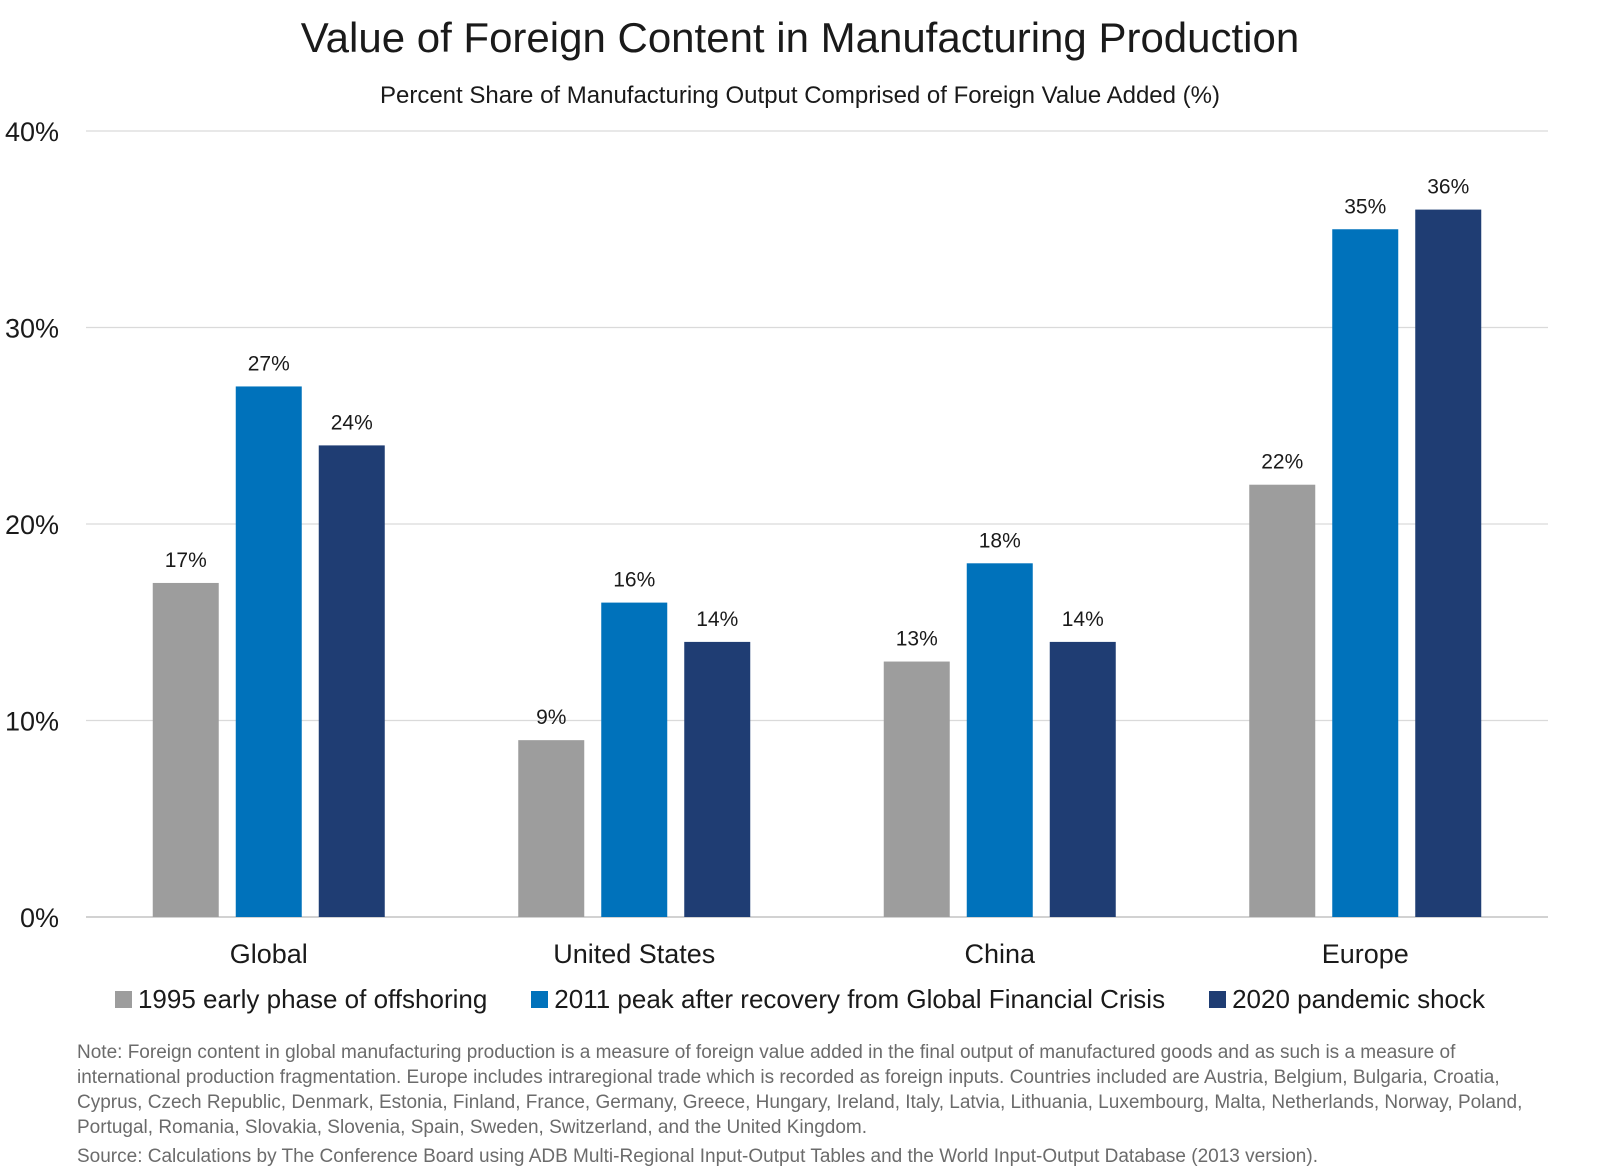 This screenshot has width=1600, height=1172. What do you see at coordinates (186, 560) in the screenshot?
I see `data-label: 17%` at bounding box center [186, 560].